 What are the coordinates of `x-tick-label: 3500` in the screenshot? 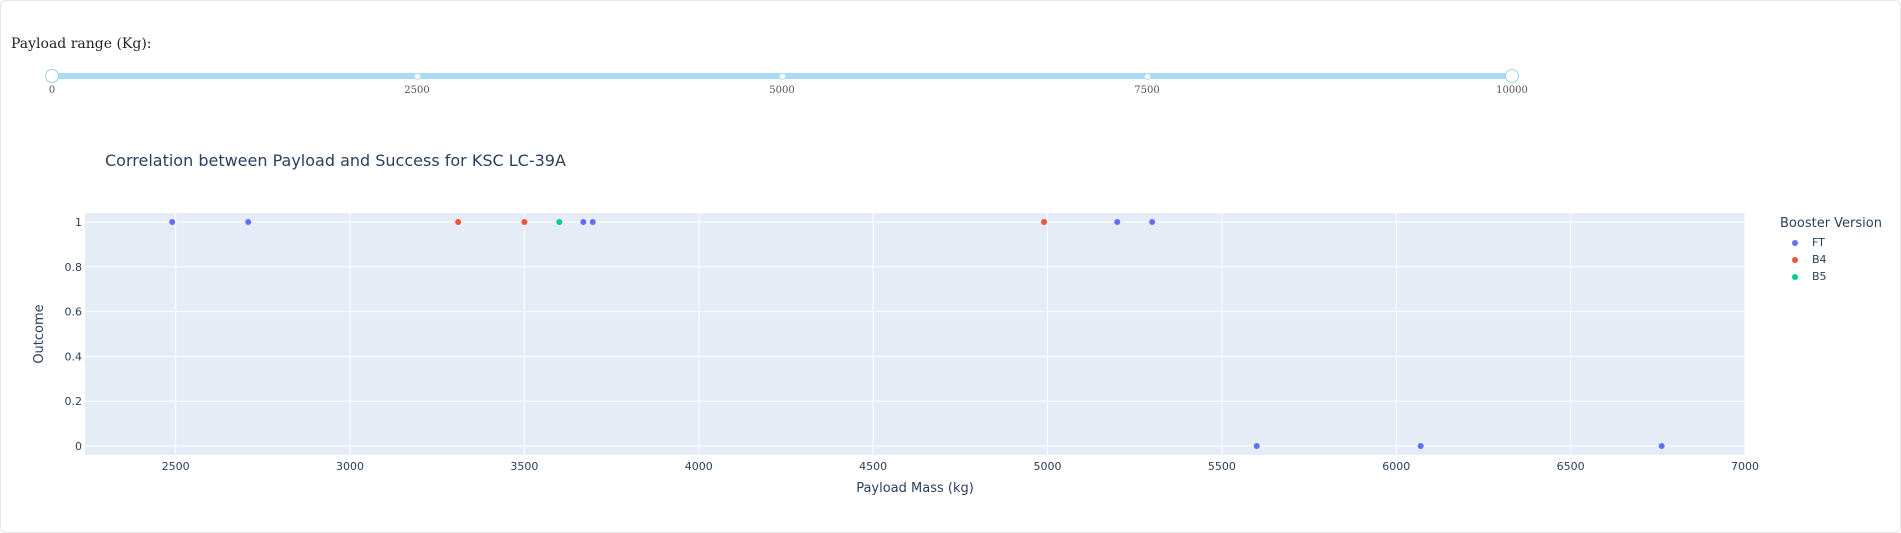 It's located at (524, 466).